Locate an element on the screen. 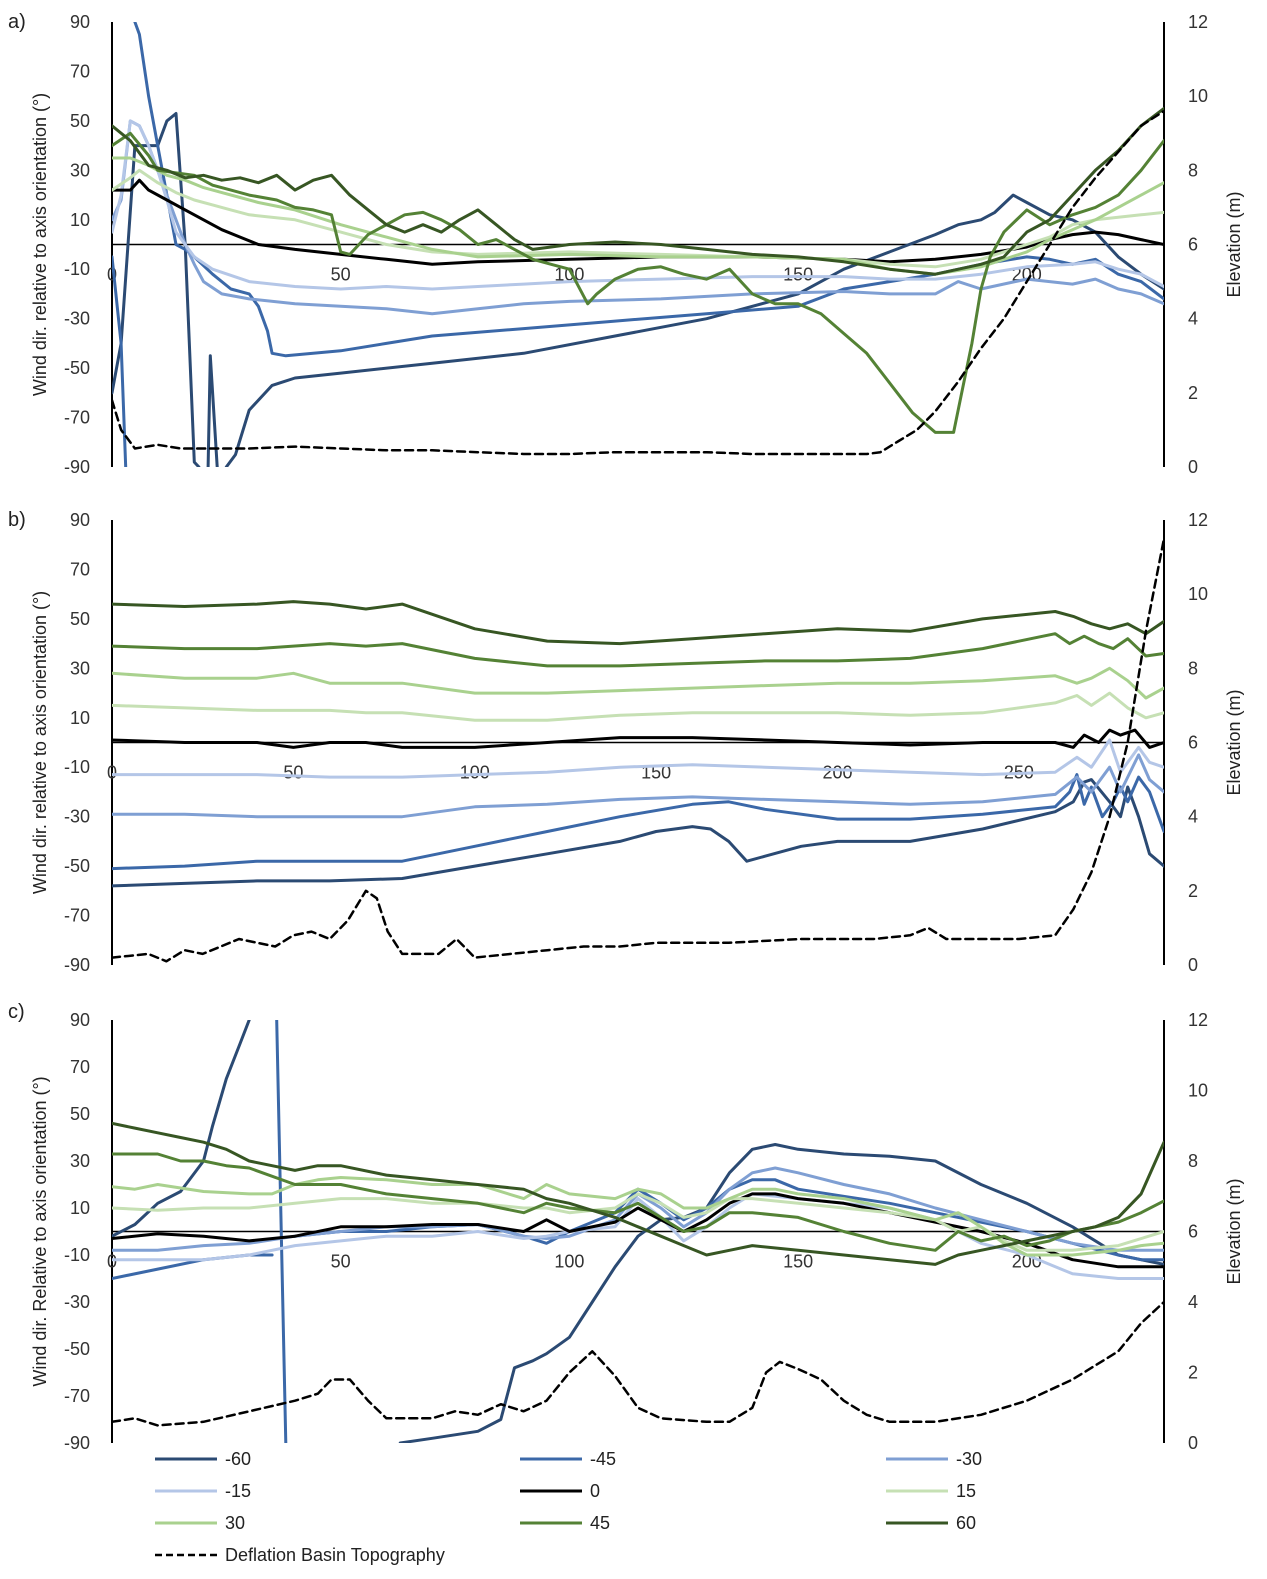  x-tick-label: 150 is located at coordinates (798, 275).